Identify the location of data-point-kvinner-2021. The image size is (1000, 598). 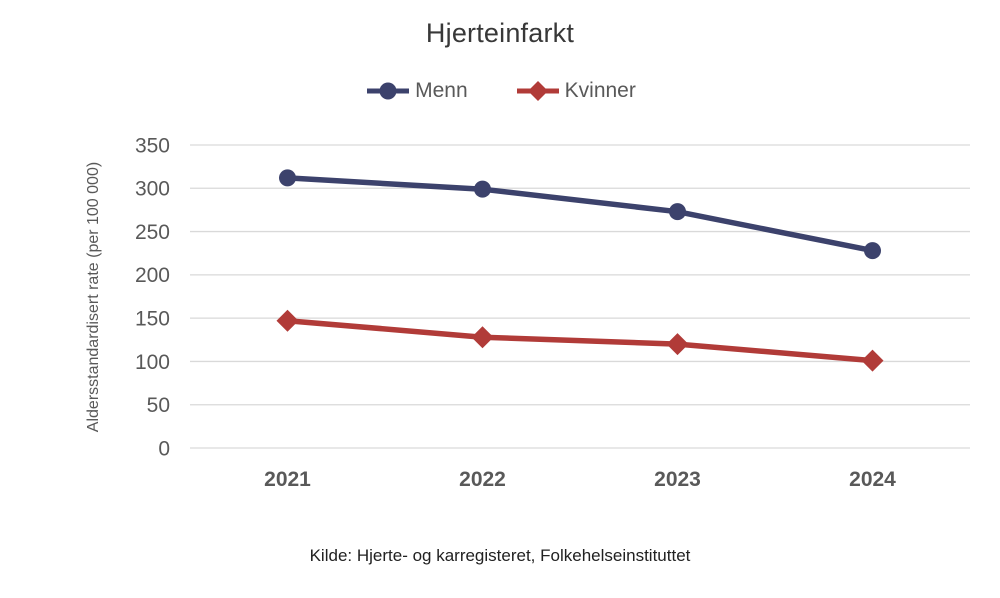
(287, 320).